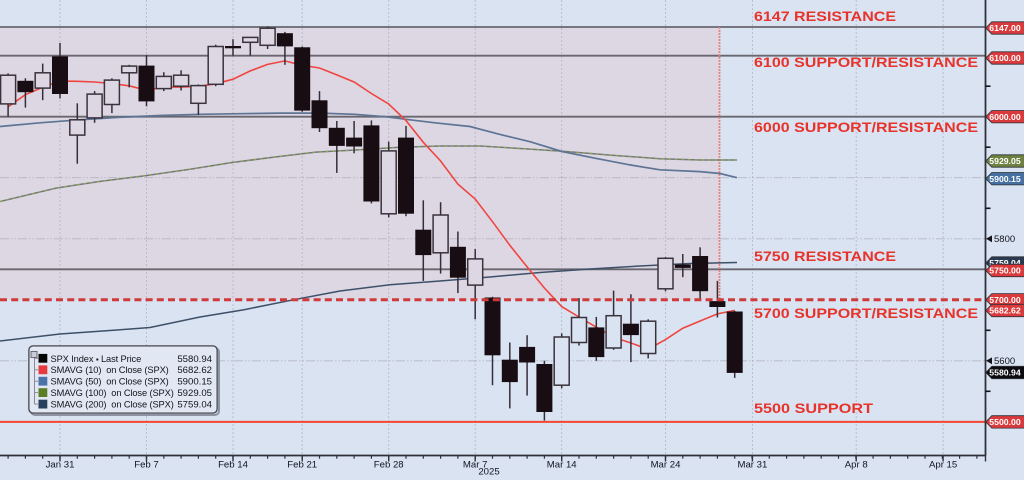 The width and height of the screenshot is (1024, 480). Describe the element at coordinates (1005, 300) in the screenshot. I see `svg-text: 5700.00` at that location.